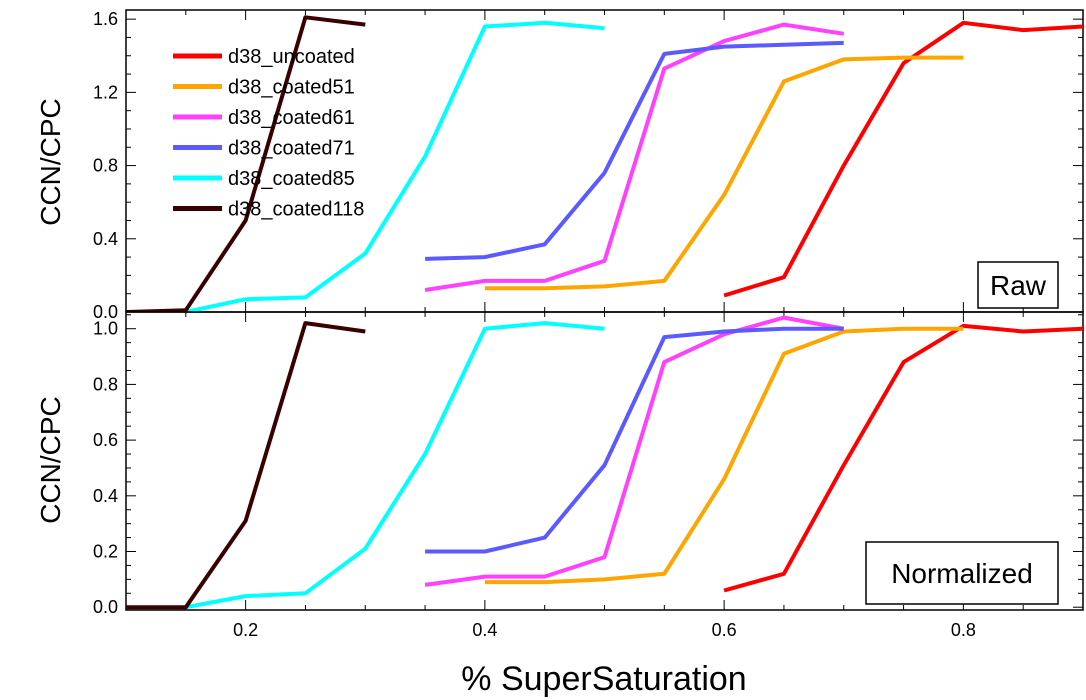 Image resolution: width=1086 pixels, height=700 pixels. I want to click on bottom-y-tick-label: 1.0, so click(105, 329).